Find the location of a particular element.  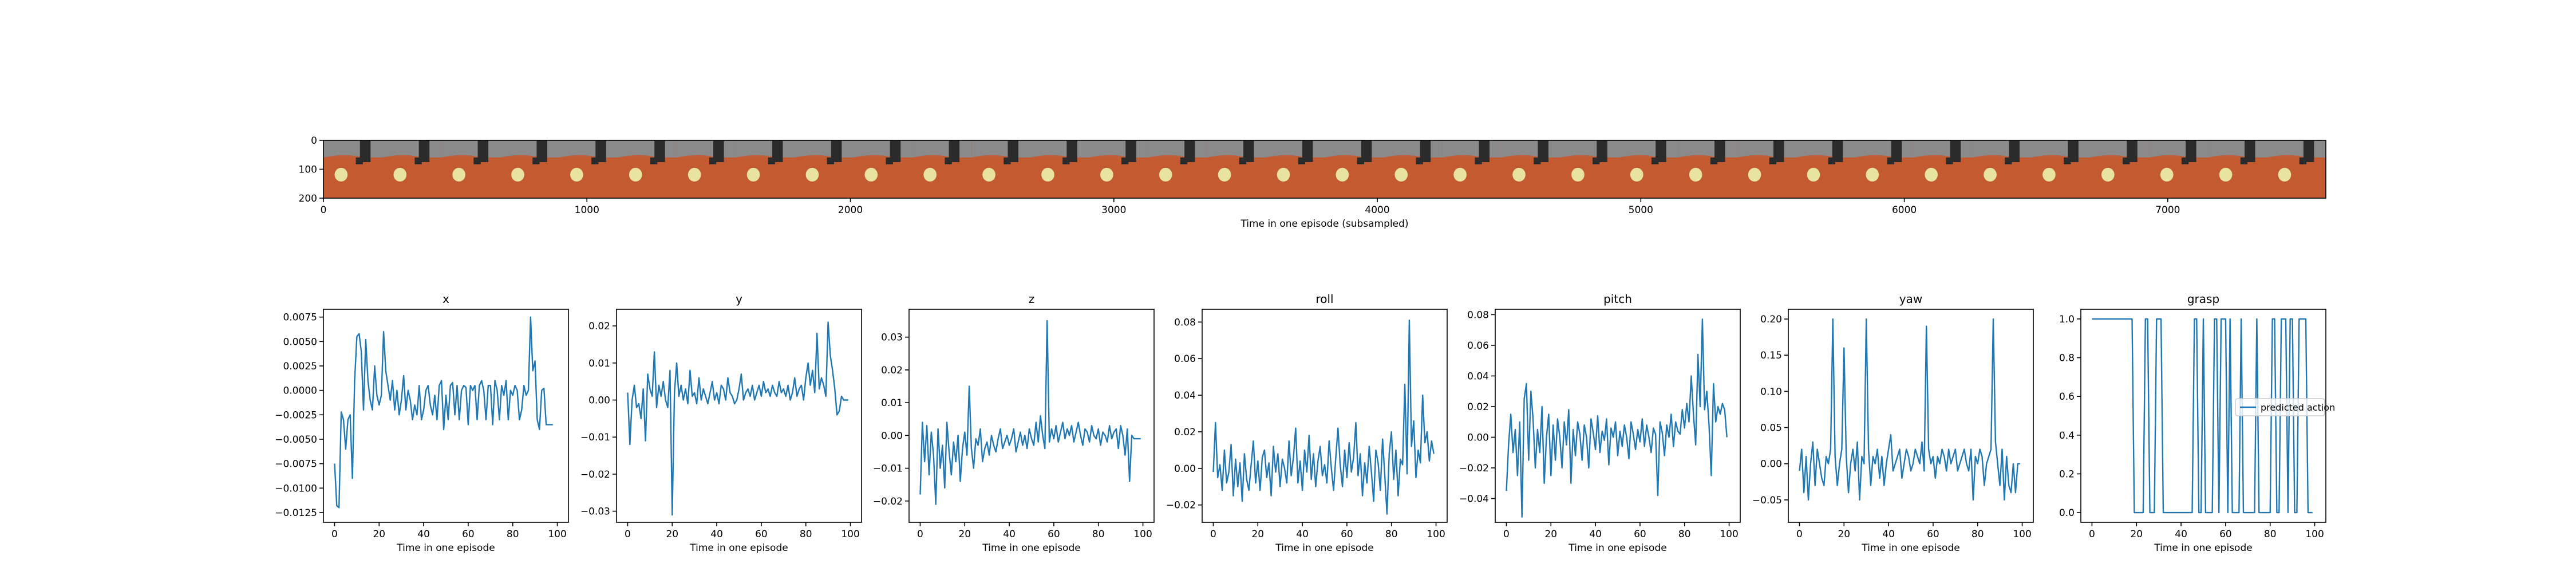

y-tick-label: 0.20 is located at coordinates (1771, 320).